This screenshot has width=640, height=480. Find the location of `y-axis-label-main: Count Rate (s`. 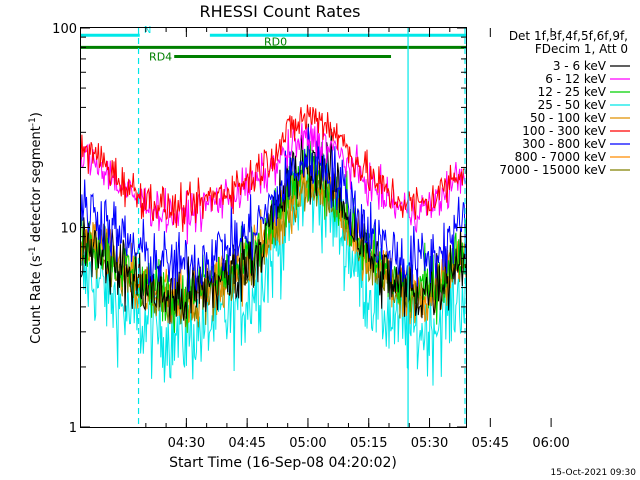

y-axis-label-main: Count Rate (s is located at coordinates (36, 299).